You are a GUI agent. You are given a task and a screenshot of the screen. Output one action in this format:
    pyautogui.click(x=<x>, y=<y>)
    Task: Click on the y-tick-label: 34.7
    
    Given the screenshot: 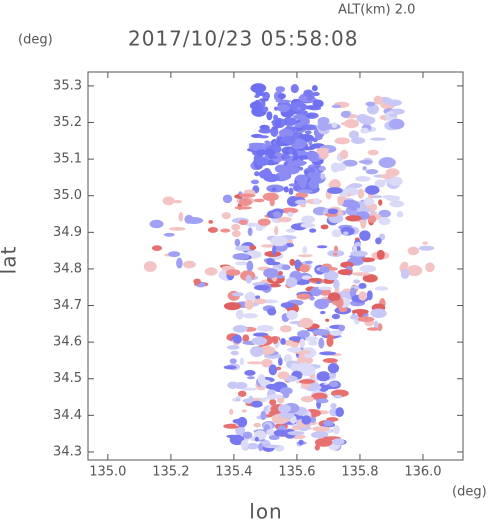 What is the action you would take?
    pyautogui.click(x=67, y=305)
    